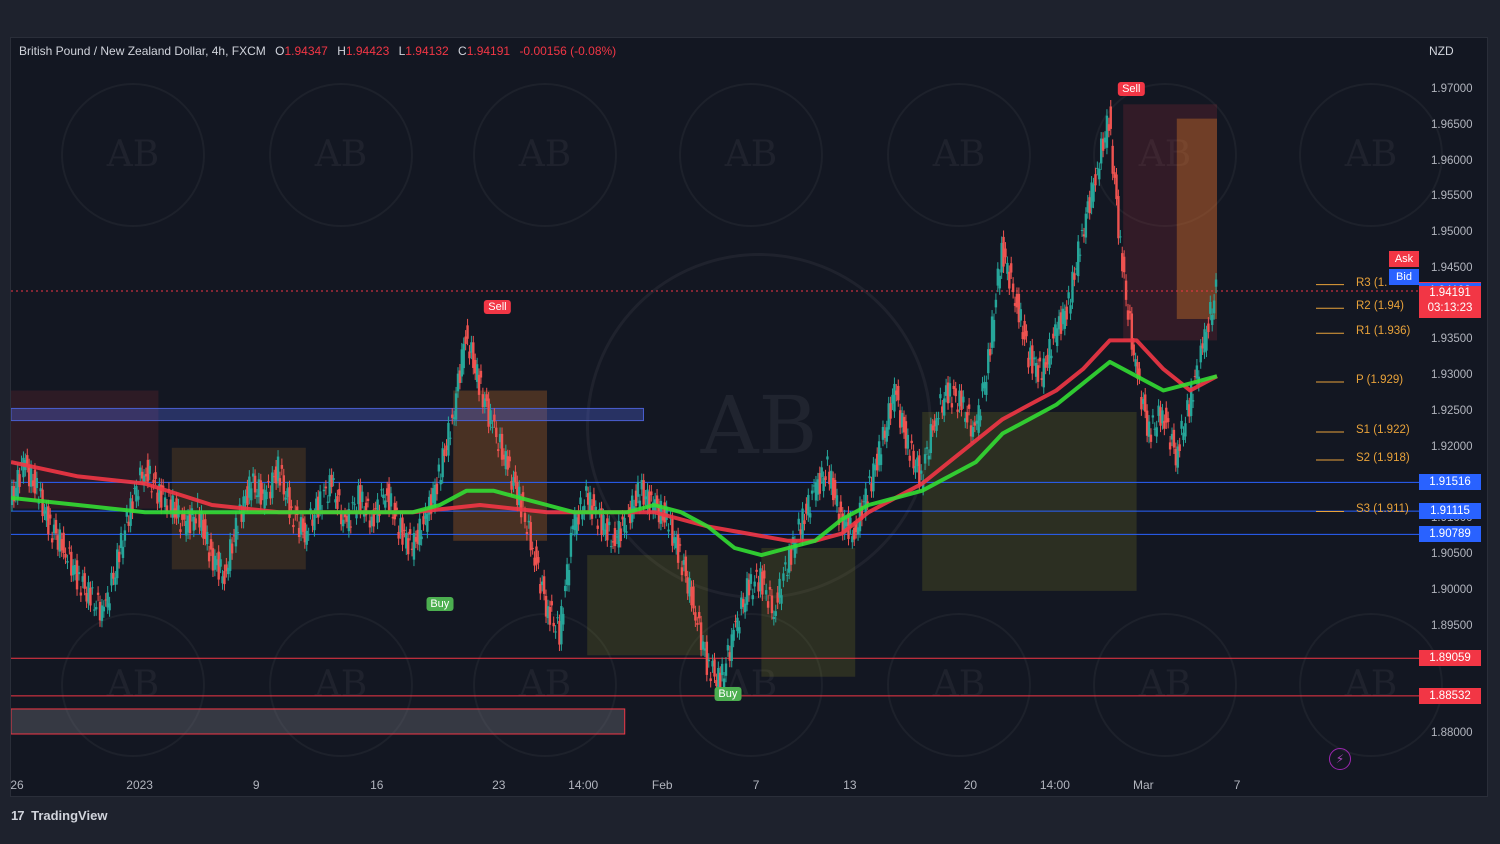 The image size is (1500, 844). Describe the element at coordinates (1452, 375) in the screenshot. I see `price-tick-label: 1.93000` at that location.